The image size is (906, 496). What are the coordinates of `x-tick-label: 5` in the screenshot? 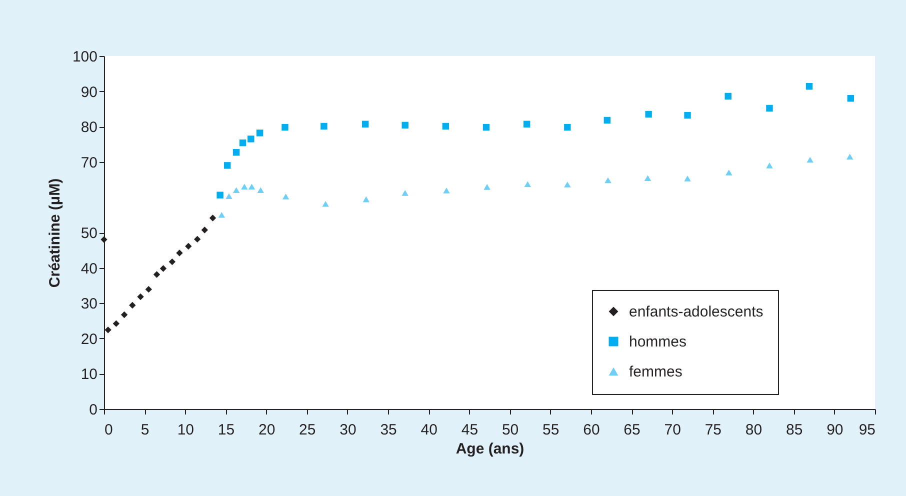 It's located at (145, 430).